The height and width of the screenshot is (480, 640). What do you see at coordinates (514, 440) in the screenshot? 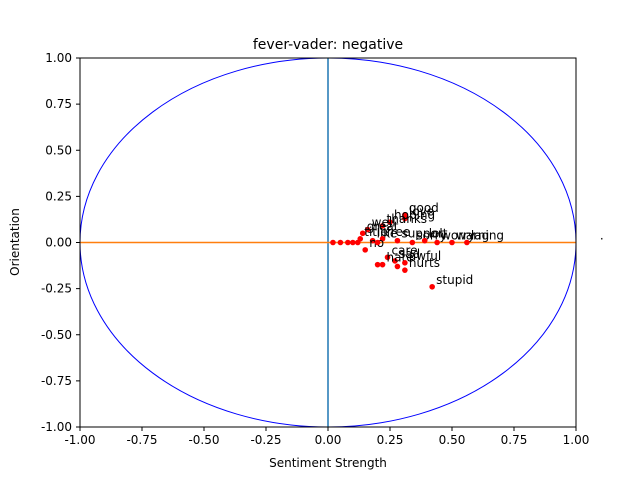
I see `x-tick-label: 0.75` at bounding box center [514, 440].